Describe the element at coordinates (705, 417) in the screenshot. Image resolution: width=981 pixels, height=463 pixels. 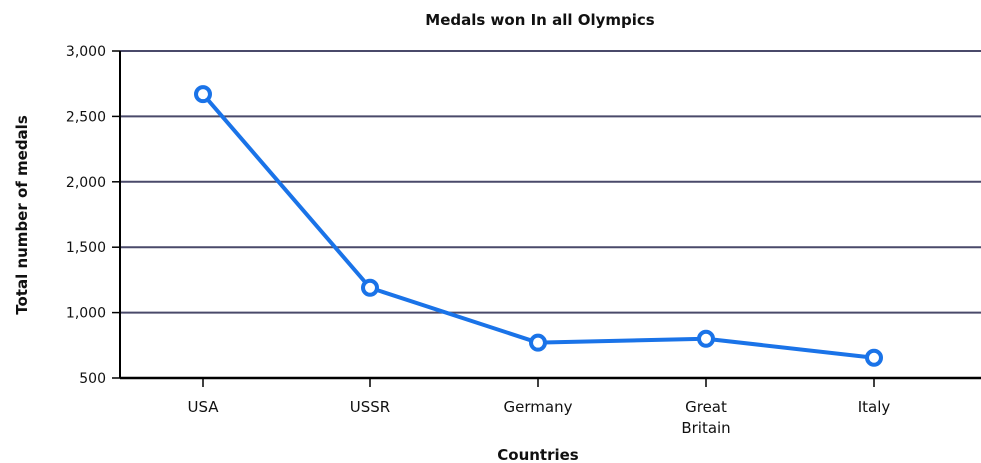
I see `x-tick-label: Great Britain` at that location.